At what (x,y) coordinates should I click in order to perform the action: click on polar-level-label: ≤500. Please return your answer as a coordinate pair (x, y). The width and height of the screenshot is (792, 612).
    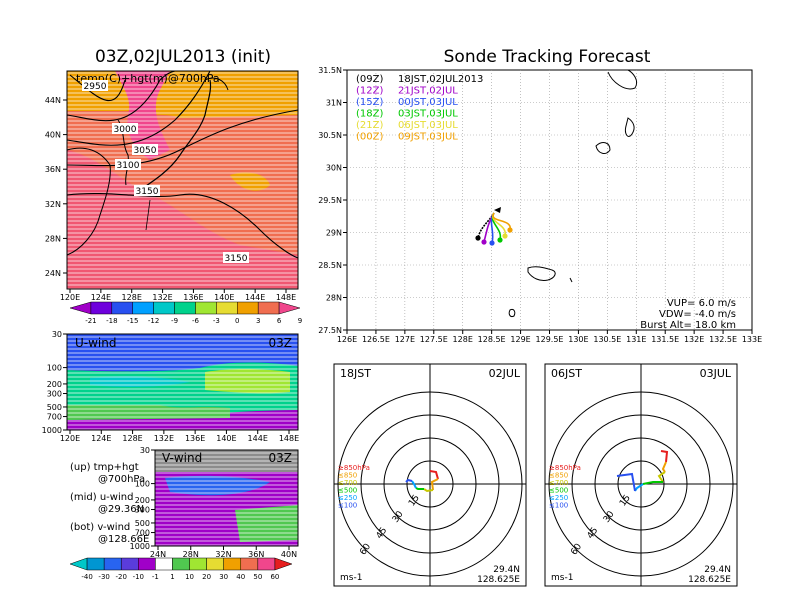
    Looking at the image, I should click on (558, 491).